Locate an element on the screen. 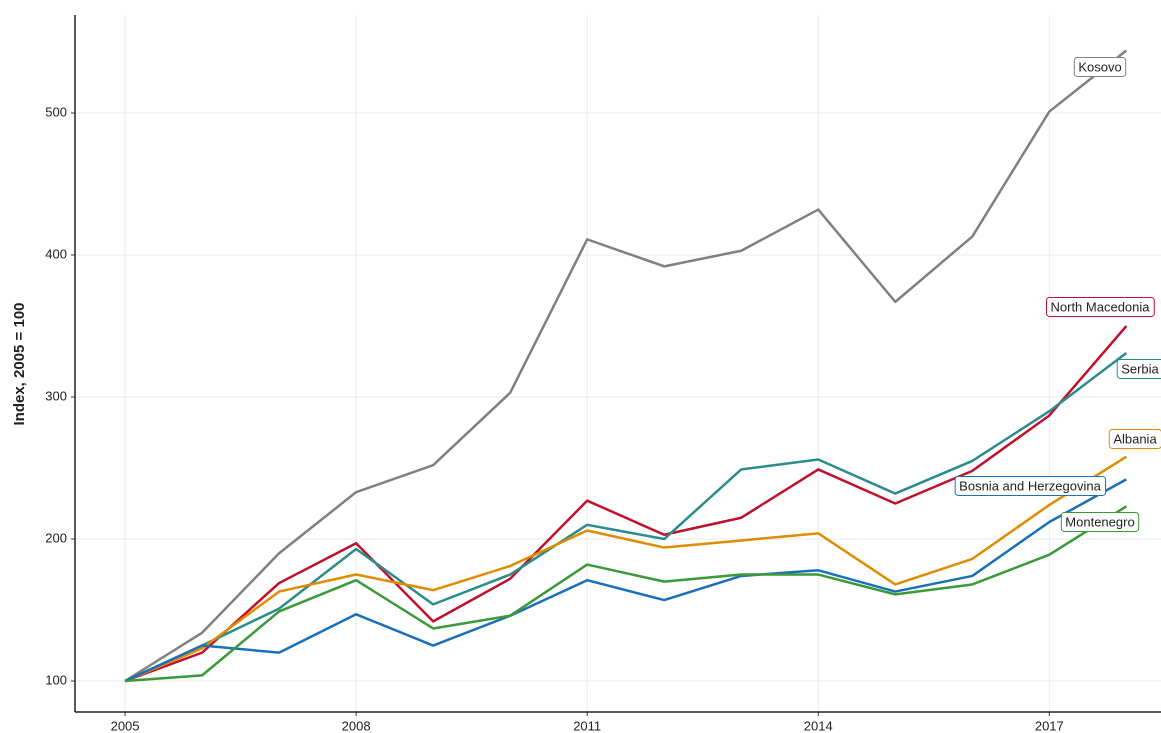  y-tick-label: 200 is located at coordinates (56, 537).